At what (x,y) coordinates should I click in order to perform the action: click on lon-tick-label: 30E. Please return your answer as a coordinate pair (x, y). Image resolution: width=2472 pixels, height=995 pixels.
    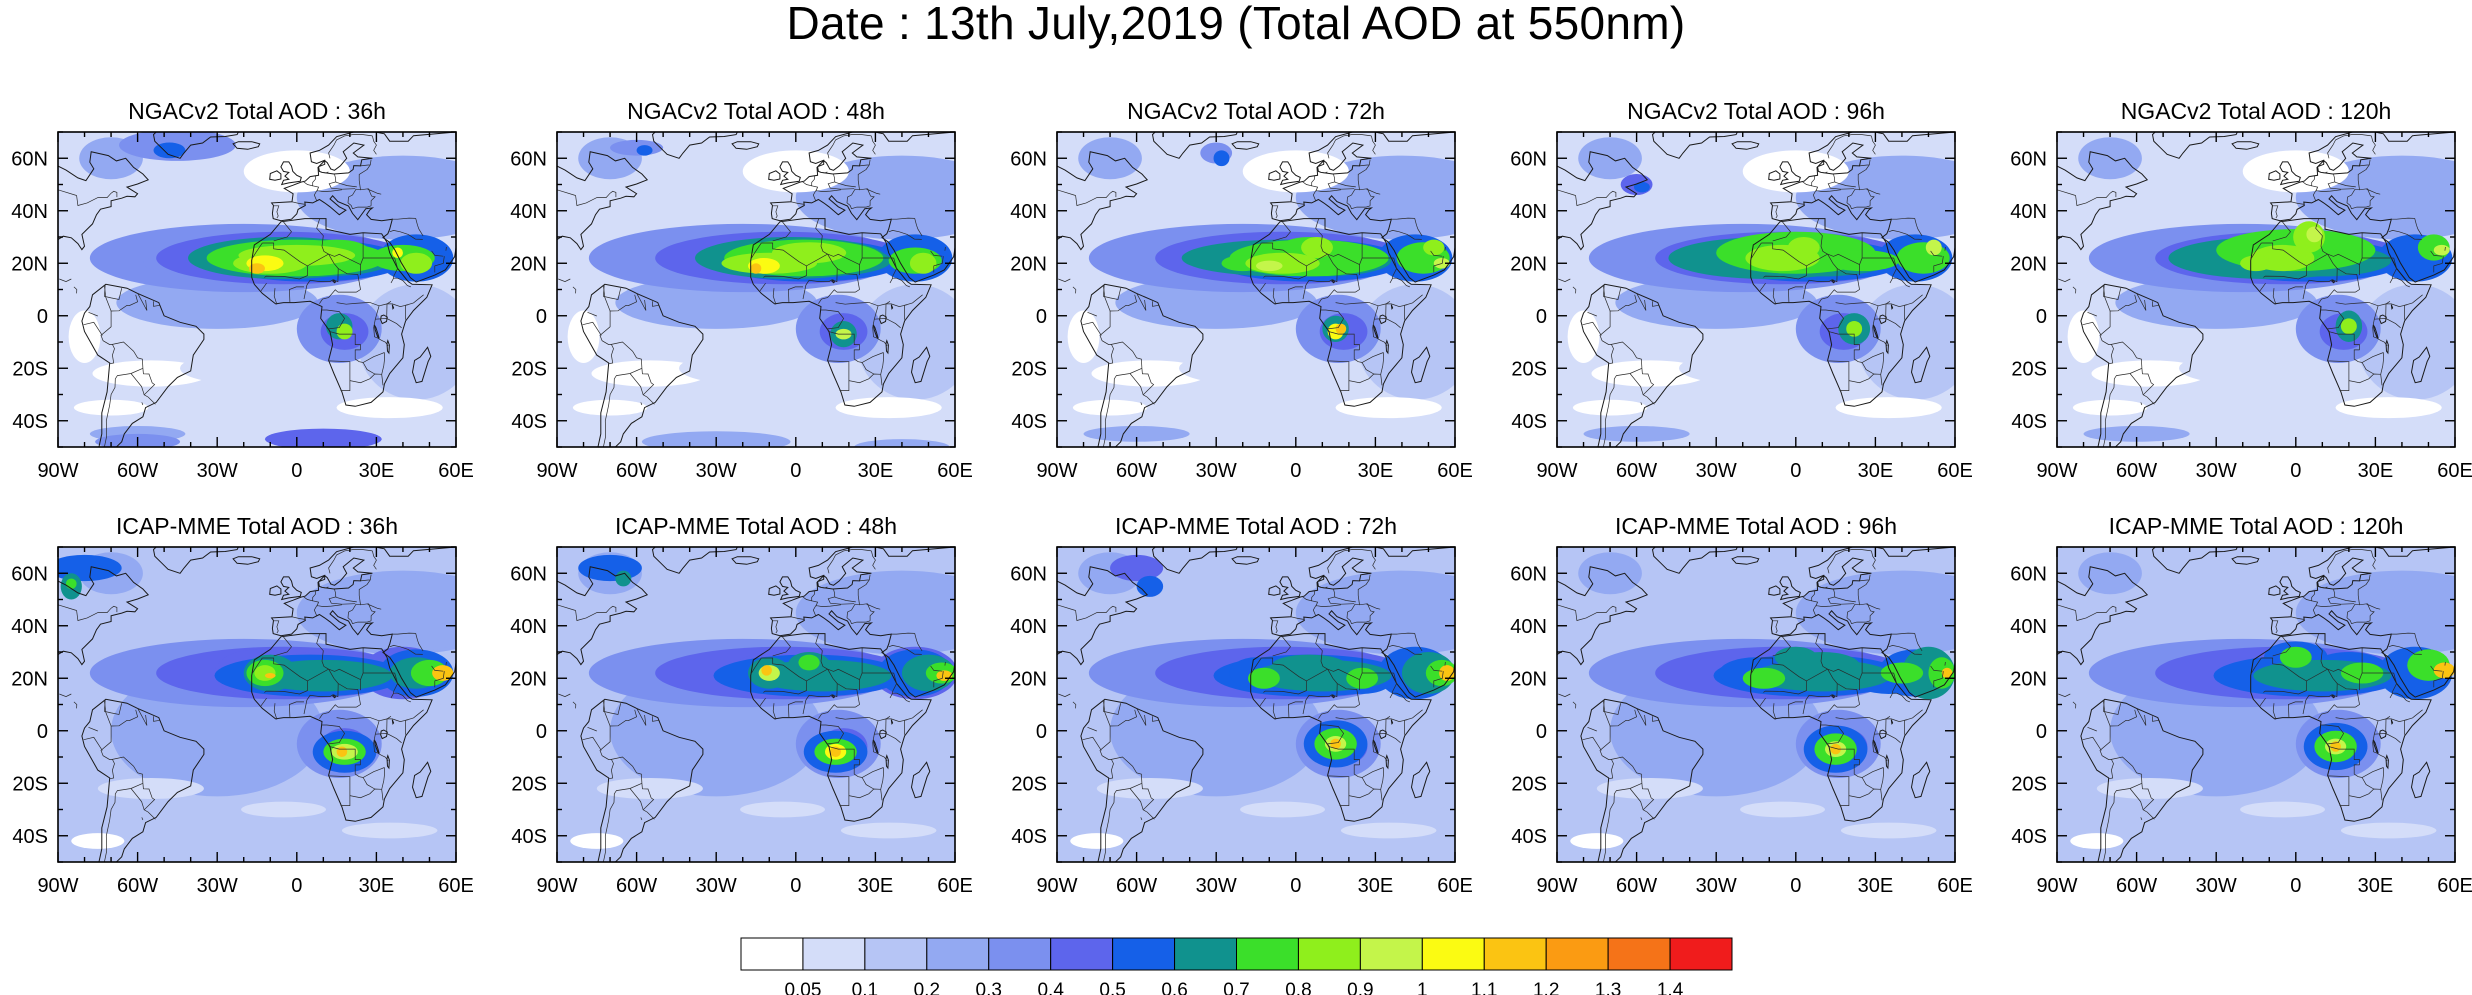
    Looking at the image, I should click on (876, 886).